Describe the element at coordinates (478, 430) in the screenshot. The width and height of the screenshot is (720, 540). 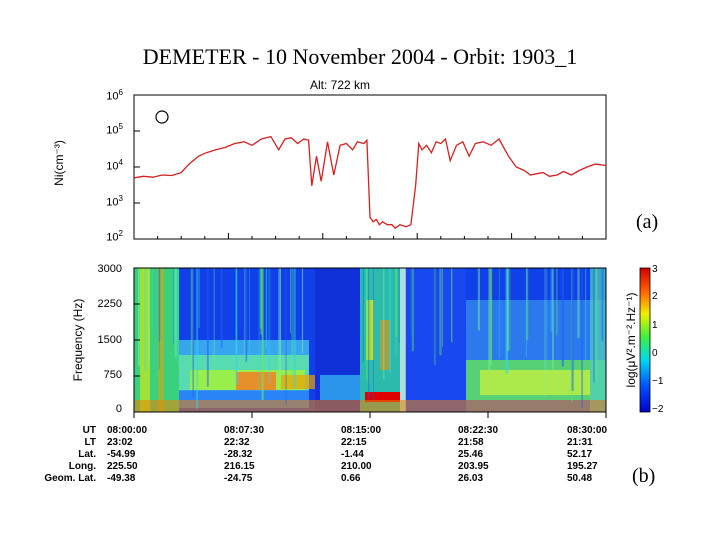
I see `ut-3: 08:22:30` at that location.